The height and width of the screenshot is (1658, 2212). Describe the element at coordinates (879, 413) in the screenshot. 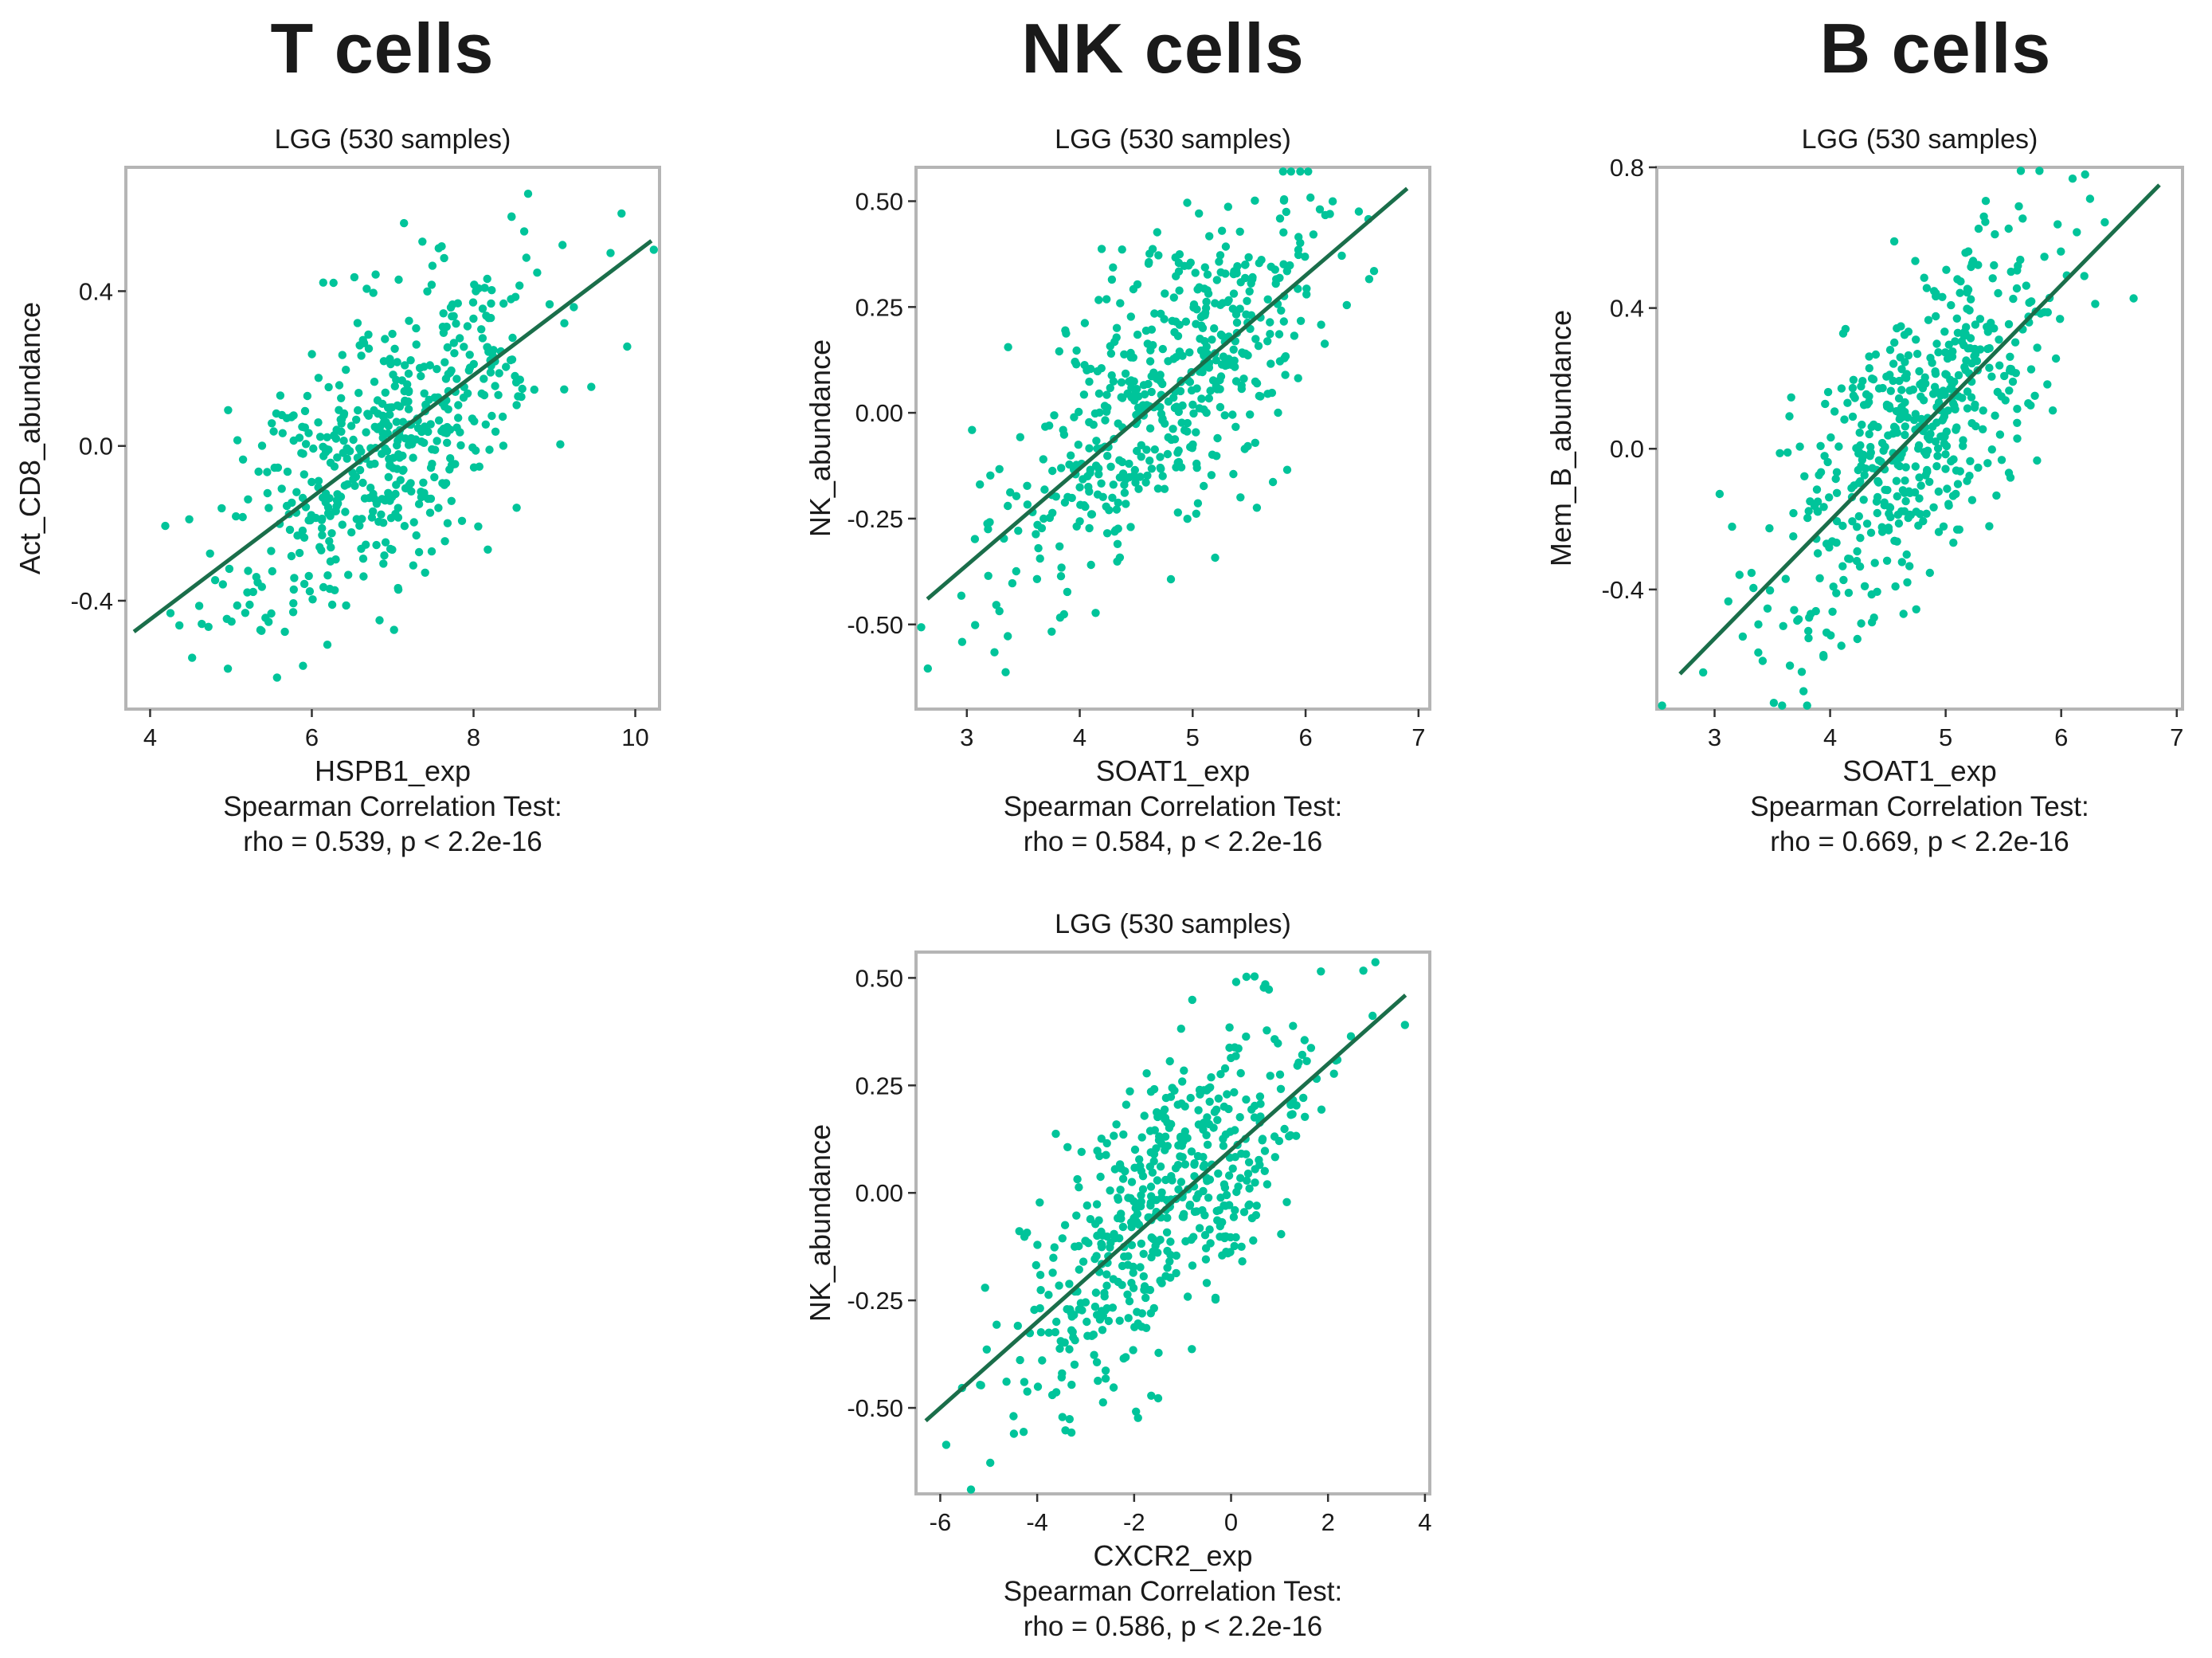

I see `y-tick-label: 0.00` at that location.